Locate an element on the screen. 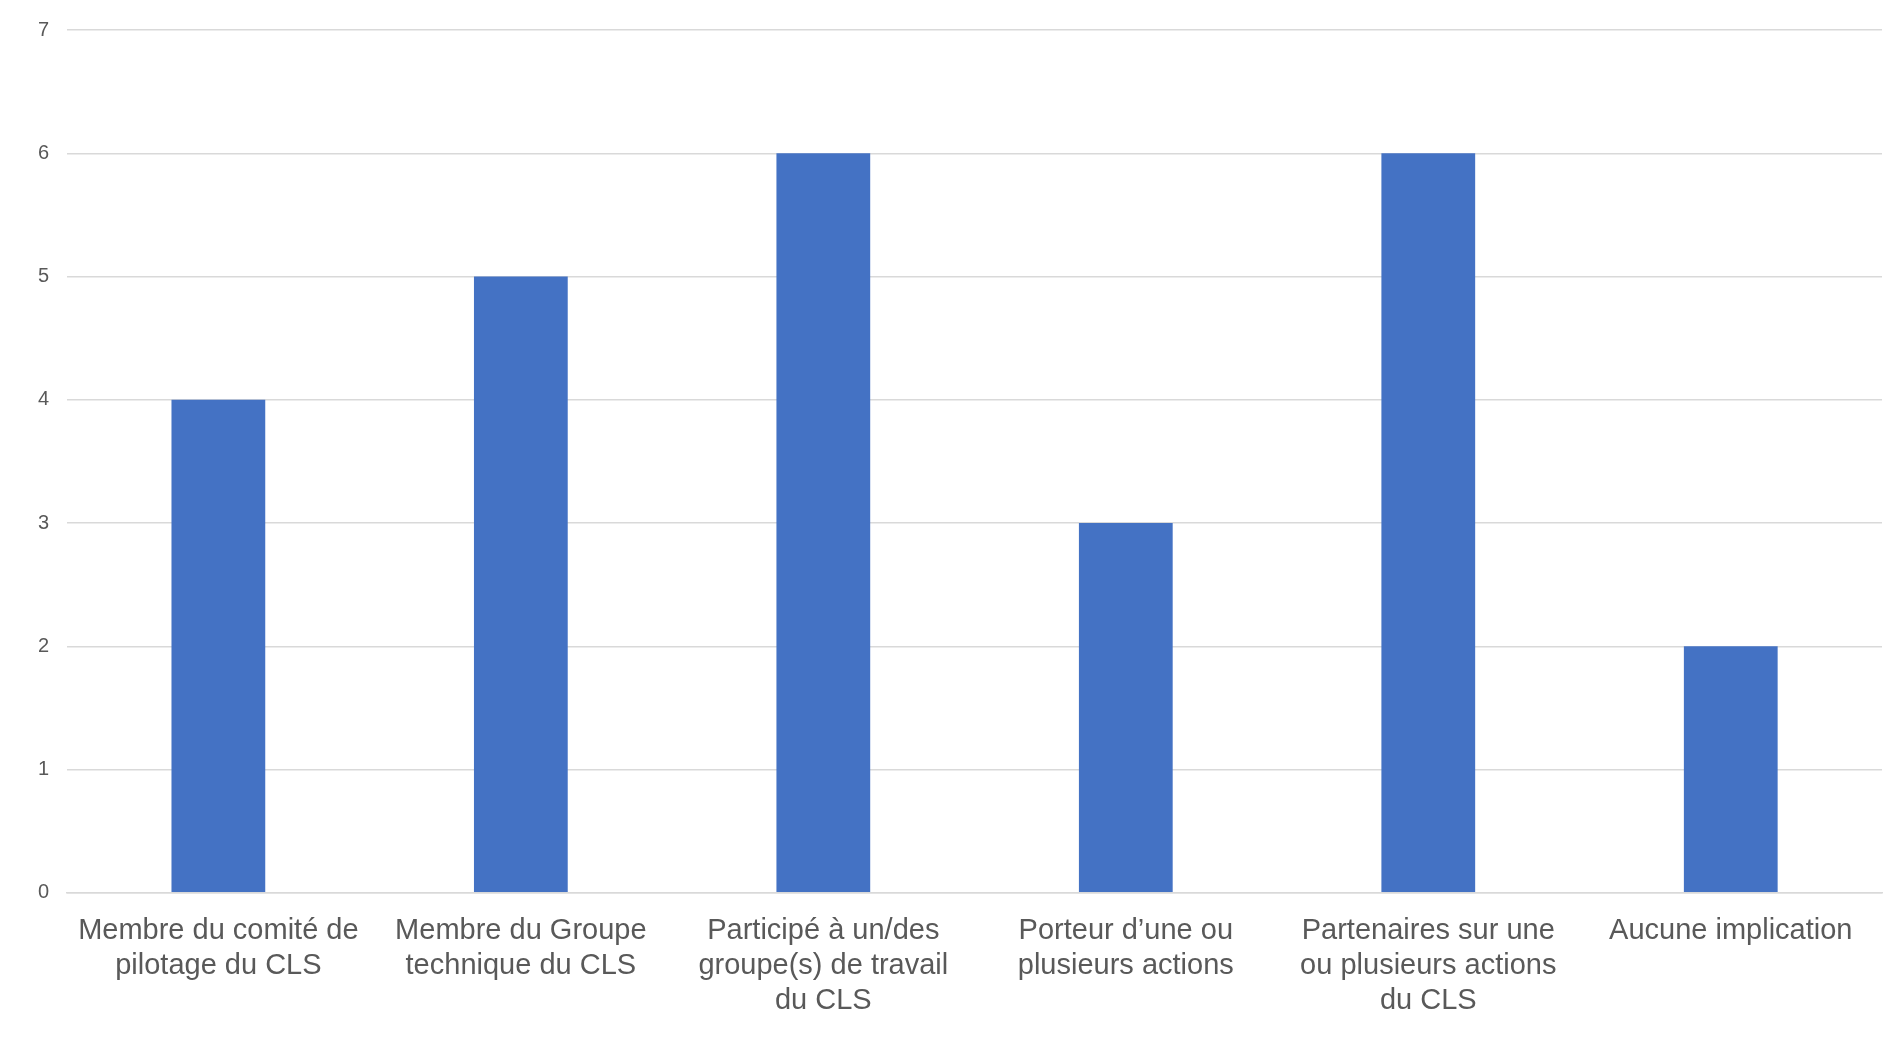 This screenshot has height=1053, width=1896. y-tick-label: 0 is located at coordinates (44, 891).